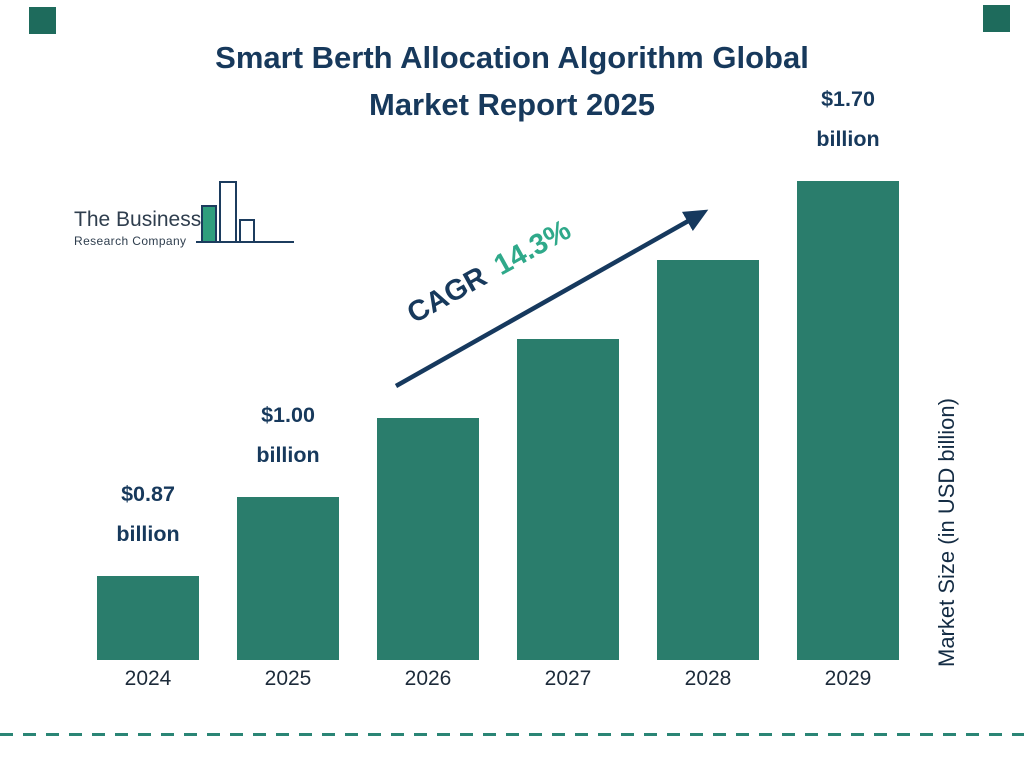  Describe the element at coordinates (848, 420) in the screenshot. I see `bar-2029` at that location.